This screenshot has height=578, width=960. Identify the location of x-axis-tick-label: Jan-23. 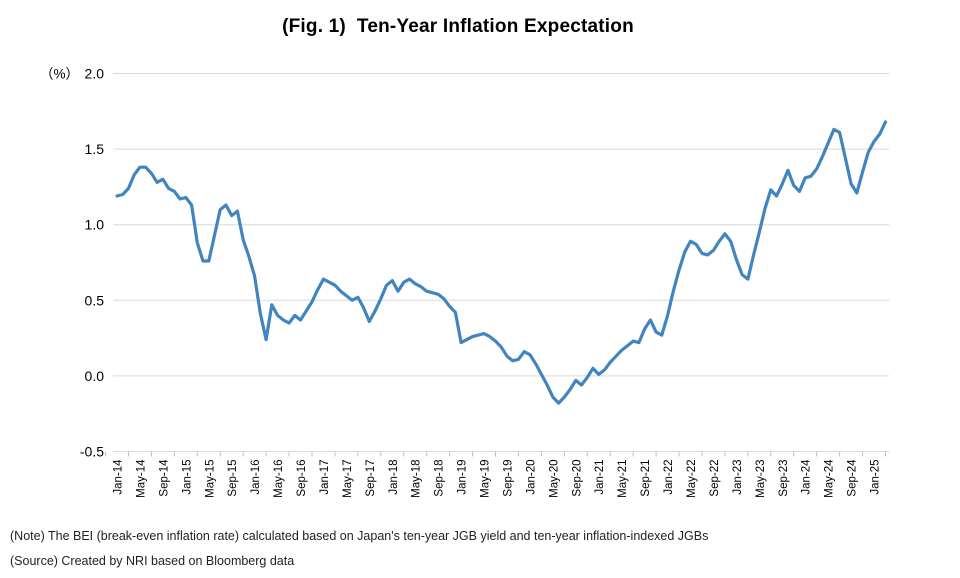
(738, 477).